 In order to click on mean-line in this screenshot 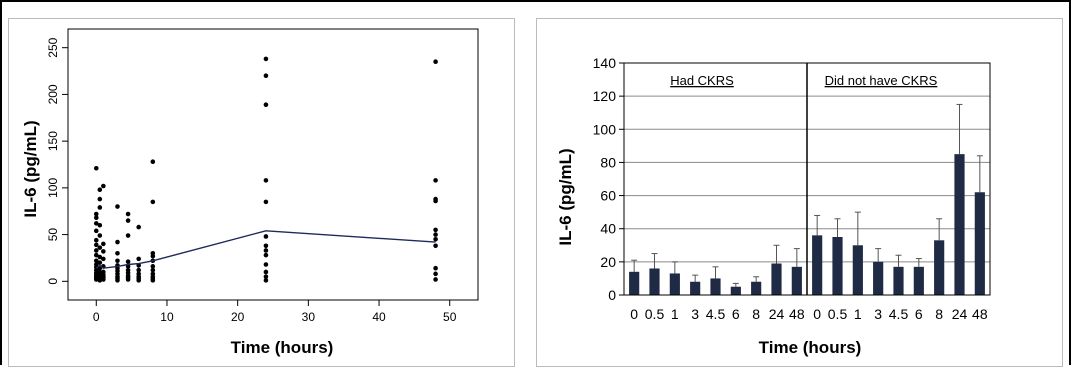, I will do `click(265, 249)`.